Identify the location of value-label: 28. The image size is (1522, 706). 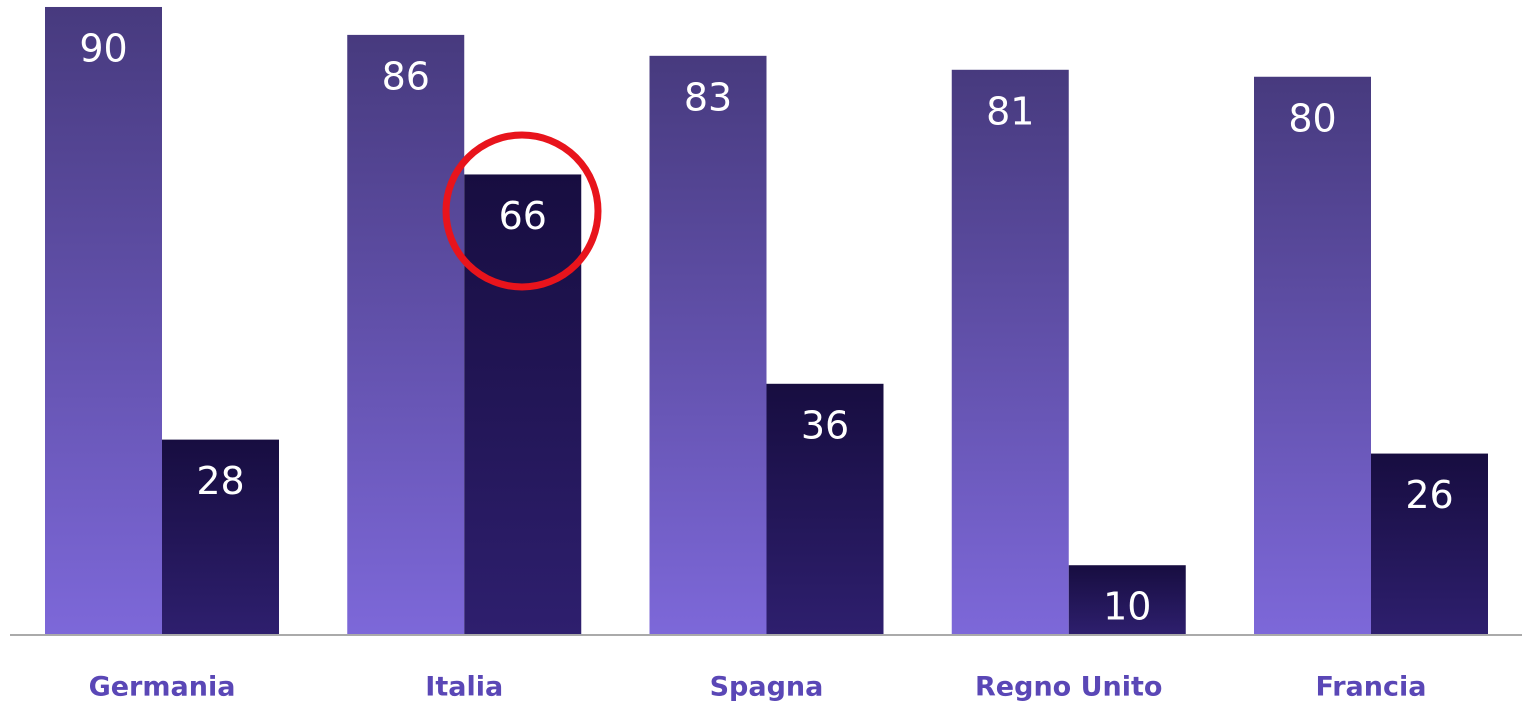
(220, 481).